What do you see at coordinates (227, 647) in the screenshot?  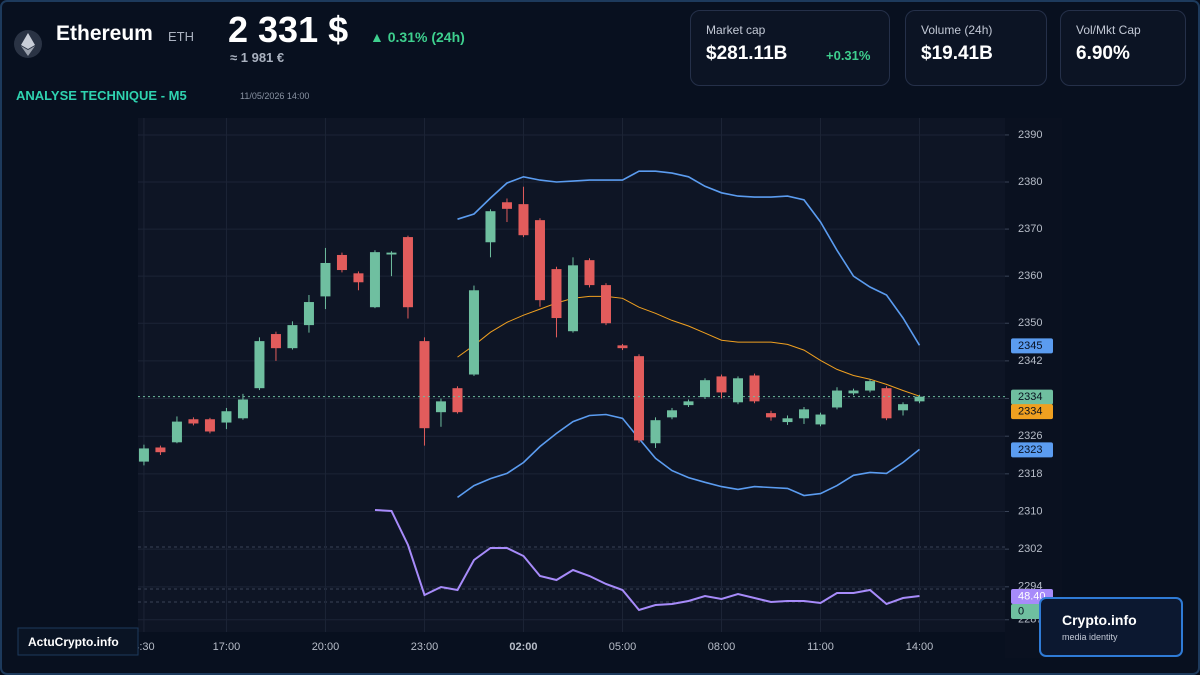 I see `x-tick-label: 17:00` at bounding box center [227, 647].